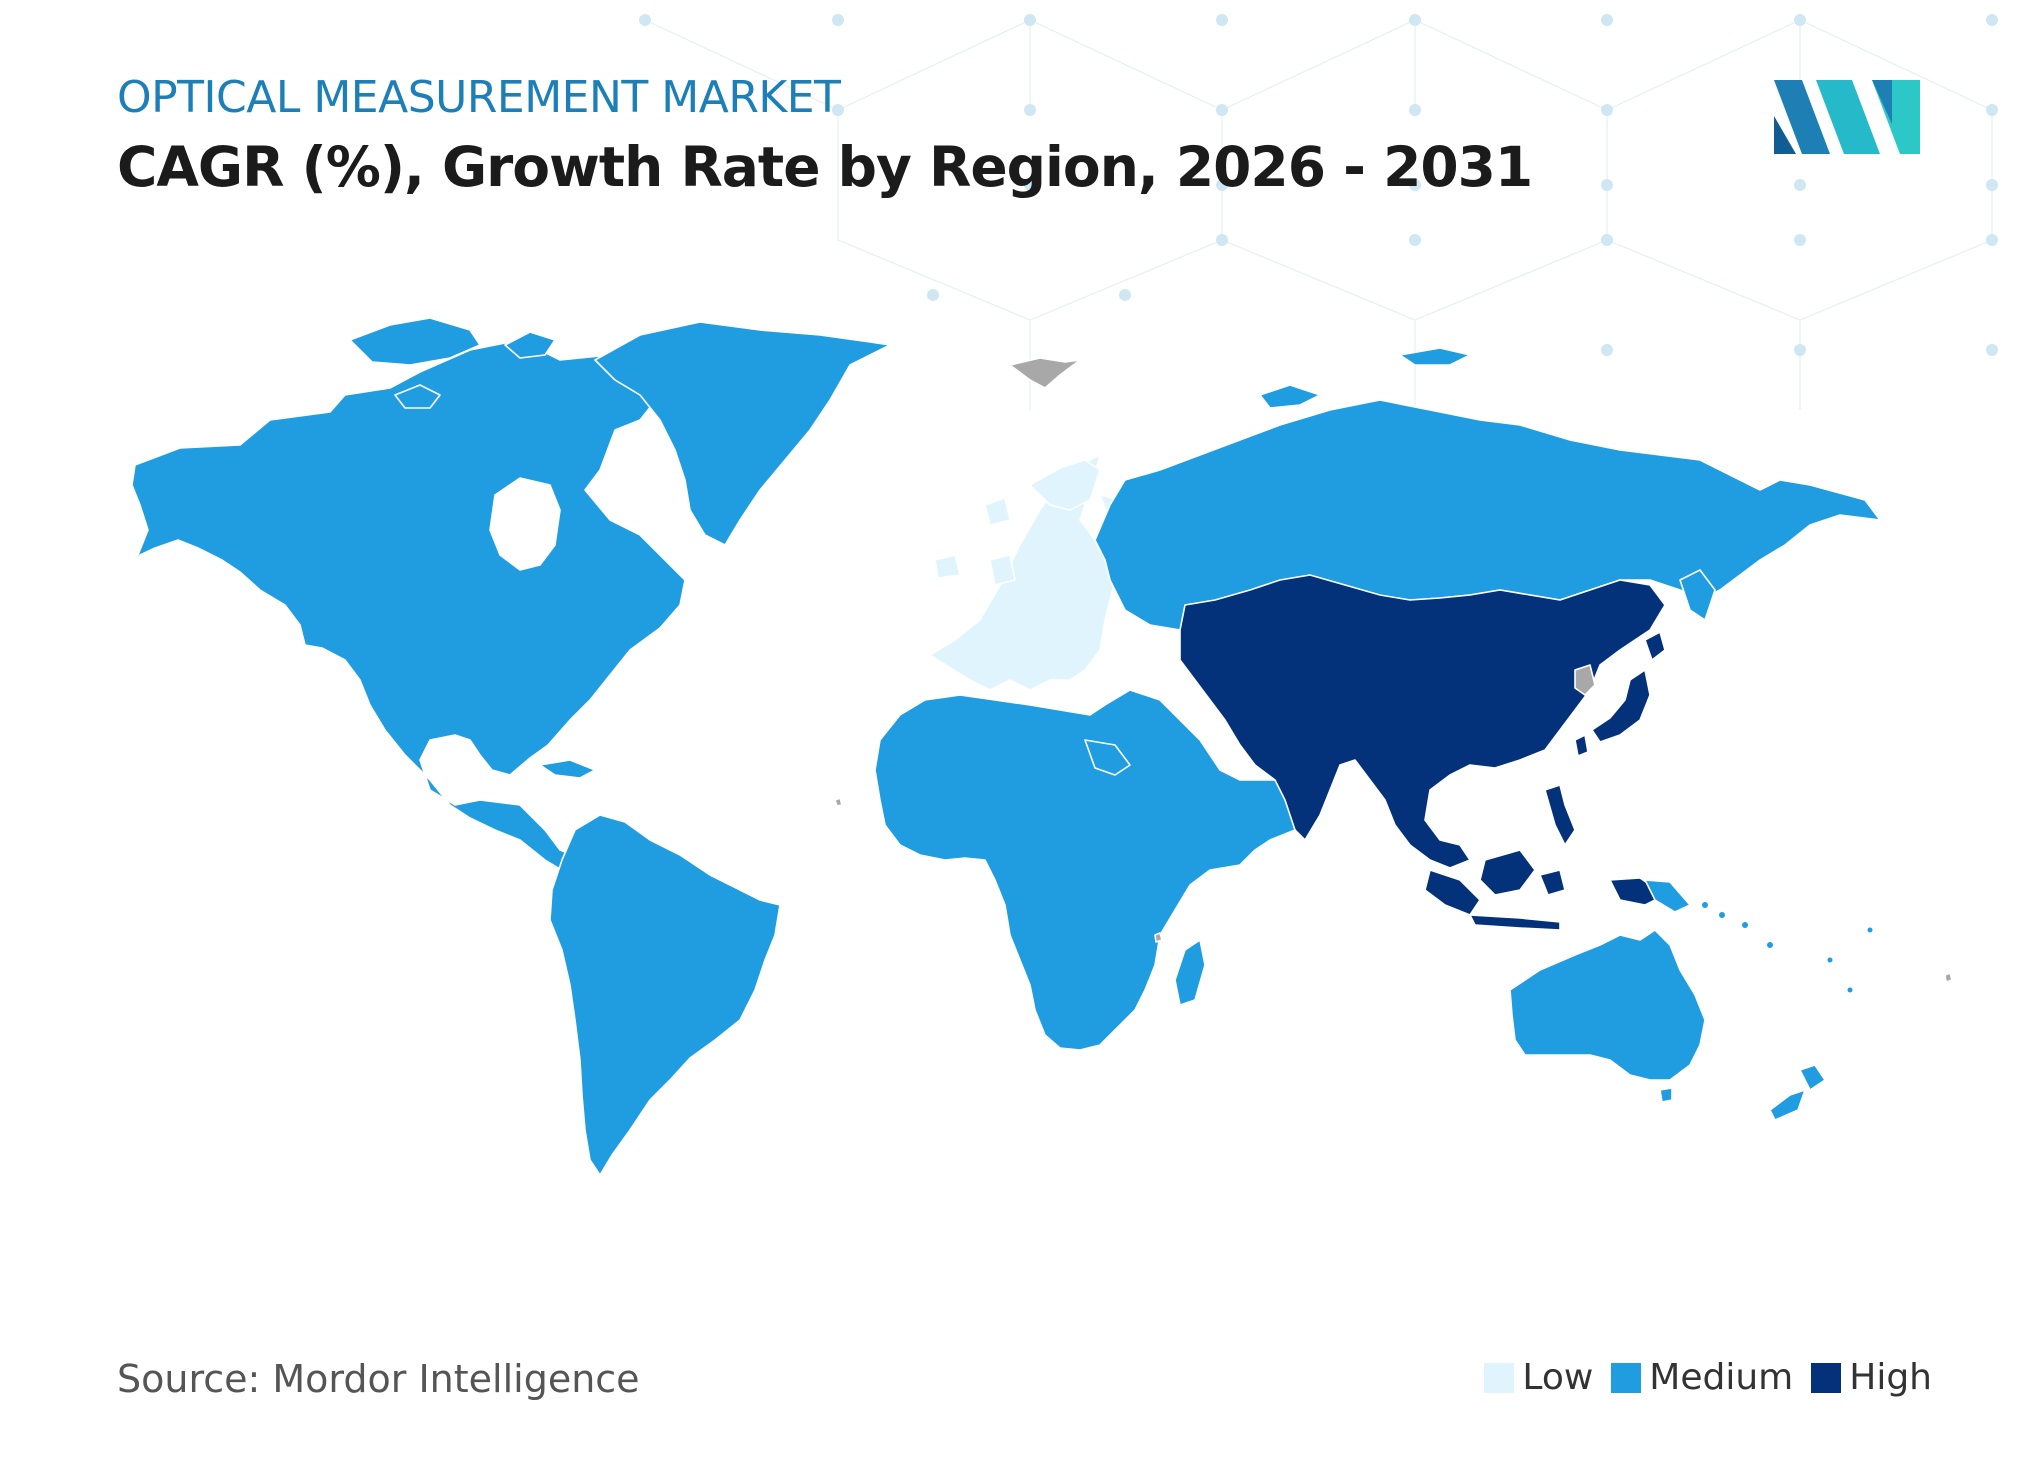 The height and width of the screenshot is (1480, 2035). Describe the element at coordinates (1092, 870) in the screenshot. I see `region-middle-east-africa` at that location.